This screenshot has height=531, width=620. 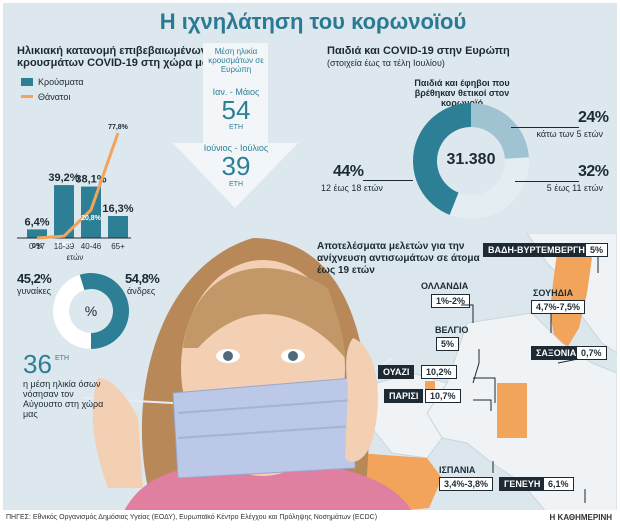 I want to click on female-pct: 45,2%, so click(x=34, y=278).